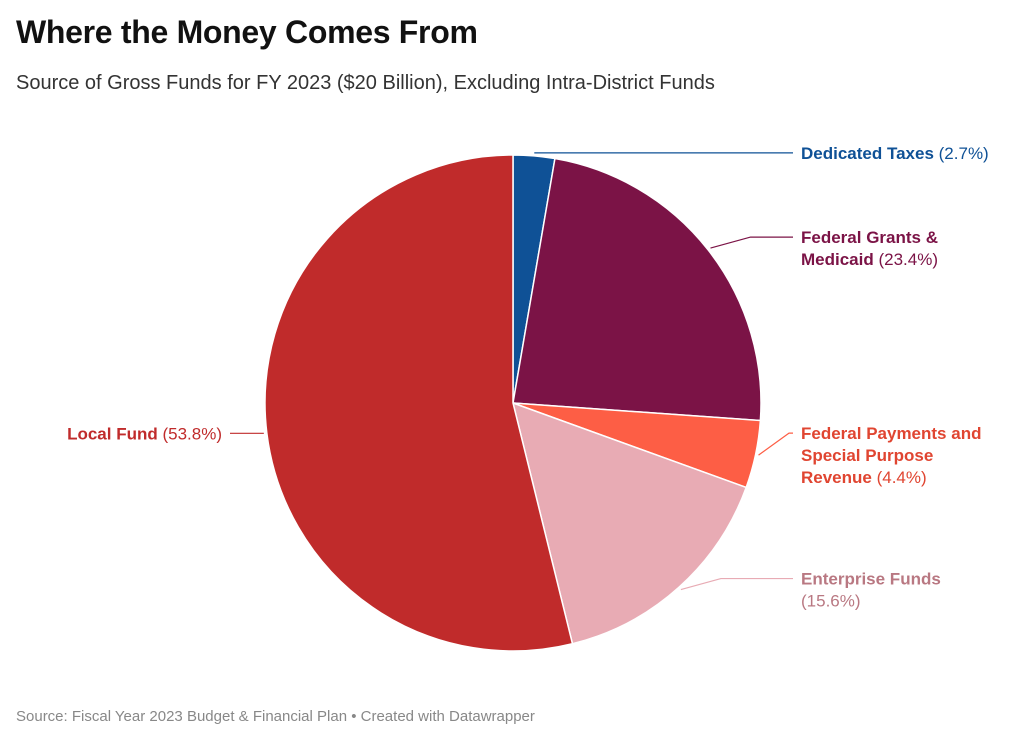 The image size is (1024, 745). Describe the element at coordinates (447, 716) in the screenshot. I see `credit-link: Created with Datawrapper` at that location.